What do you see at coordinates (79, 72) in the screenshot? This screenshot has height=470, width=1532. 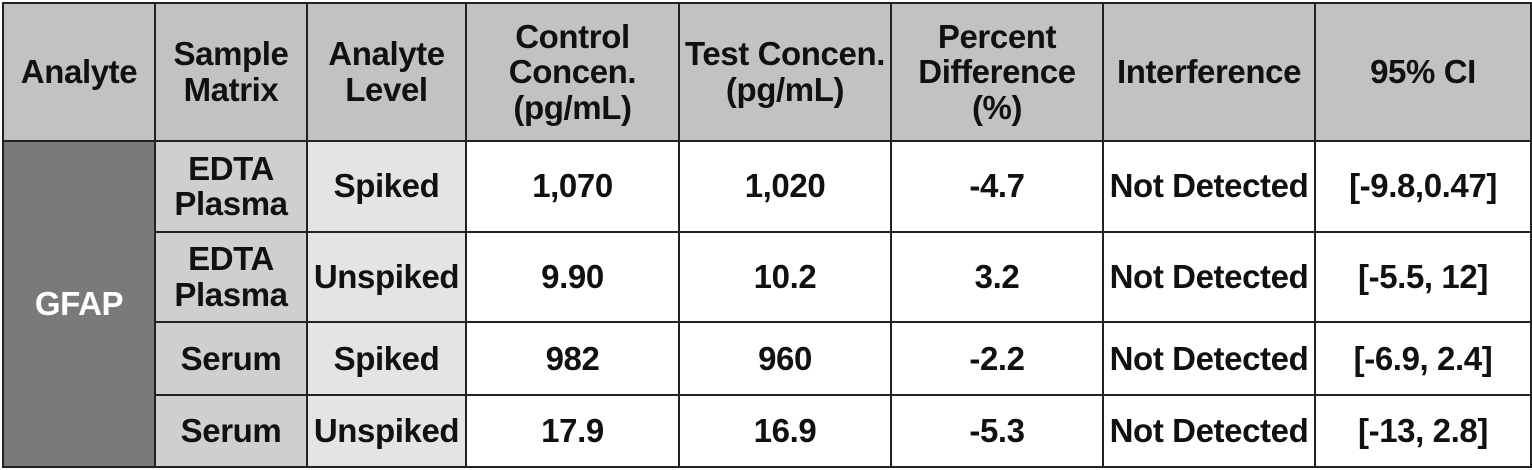 I see `header-analyte: Analyte` at bounding box center [79, 72].